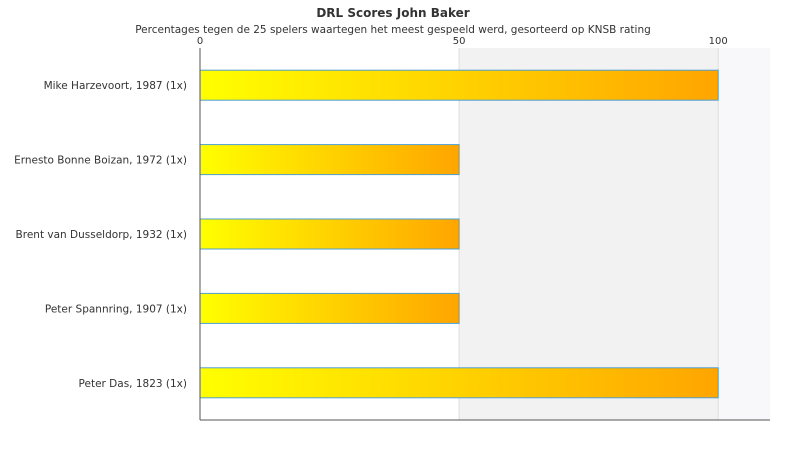 Image resolution: width=790 pixels, height=450 pixels. What do you see at coordinates (115, 86) in the screenshot?
I see `category-label: Mike Harzevoort, 1987 (1x)` at bounding box center [115, 86].